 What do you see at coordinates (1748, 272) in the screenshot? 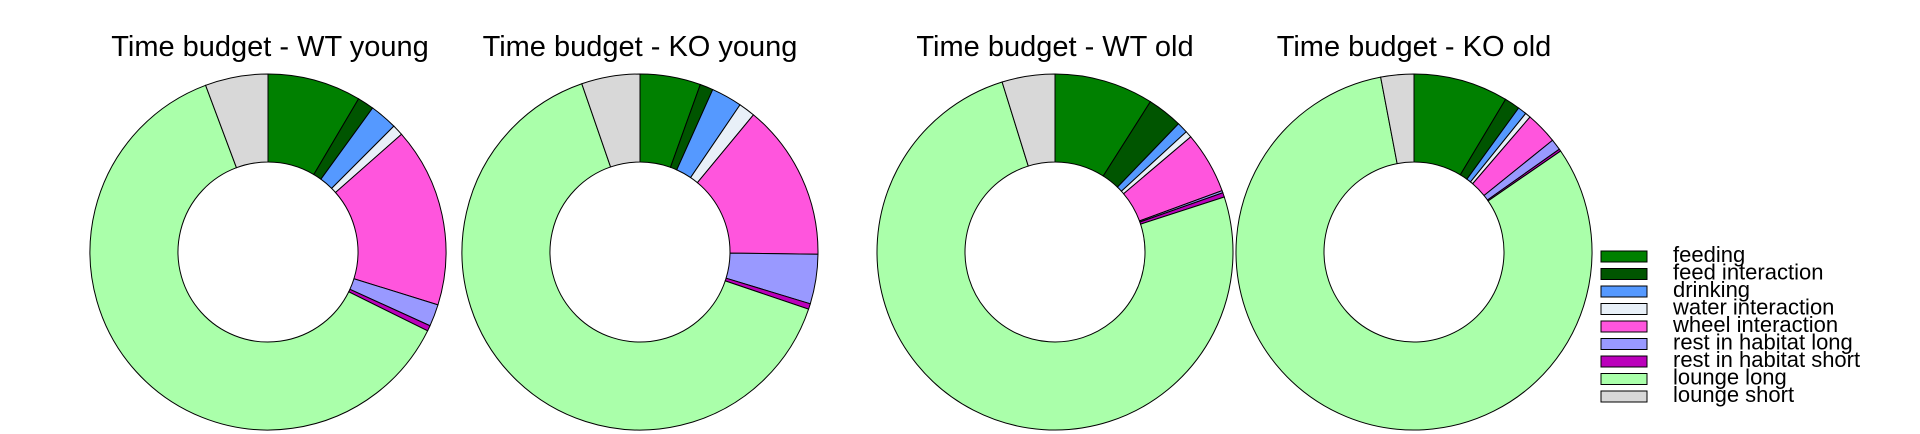
I see `legend-label: feed interaction` at bounding box center [1748, 272].